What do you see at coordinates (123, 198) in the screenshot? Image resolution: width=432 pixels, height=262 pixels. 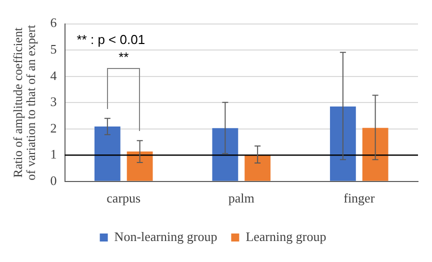 I see `x-tick-label: carpus` at bounding box center [123, 198].